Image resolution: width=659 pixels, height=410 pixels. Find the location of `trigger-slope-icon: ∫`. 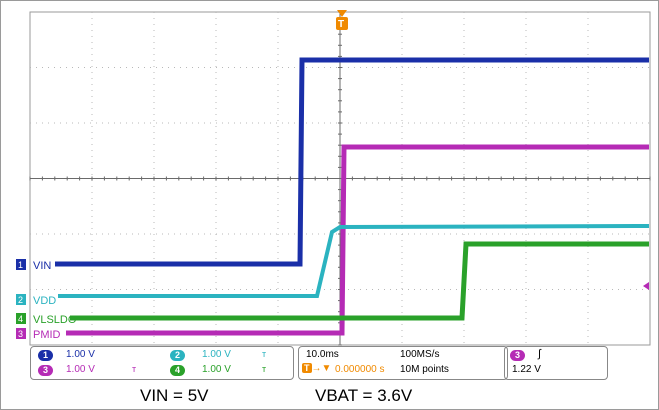

trigger-slope-icon: ∫ is located at coordinates (540, 354).